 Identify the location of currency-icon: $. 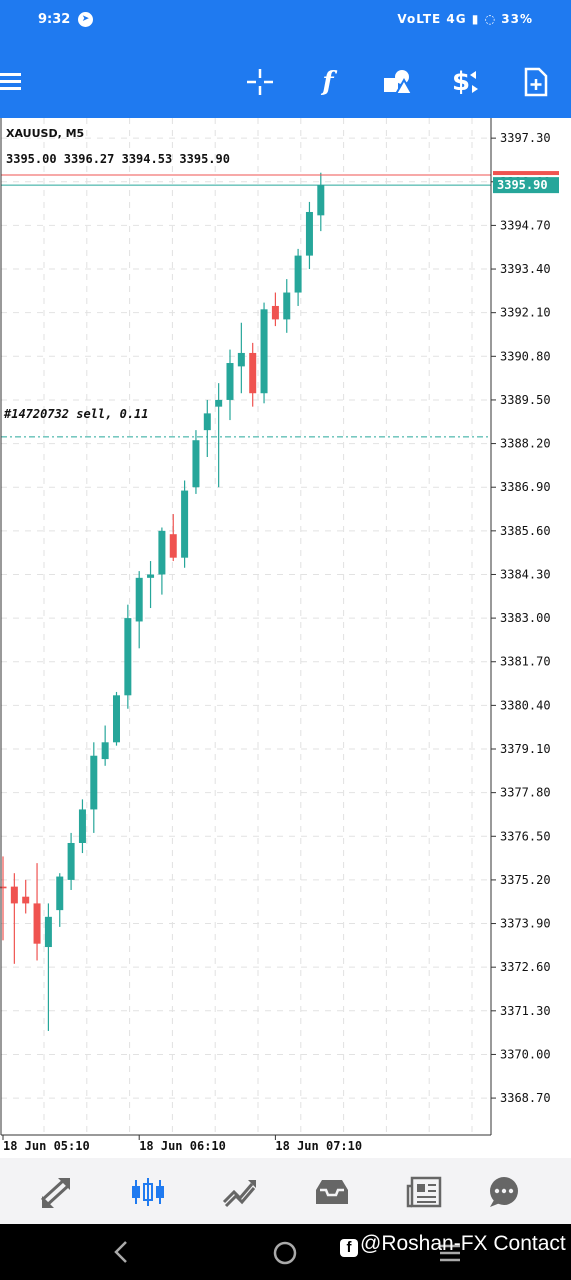
(466, 82).